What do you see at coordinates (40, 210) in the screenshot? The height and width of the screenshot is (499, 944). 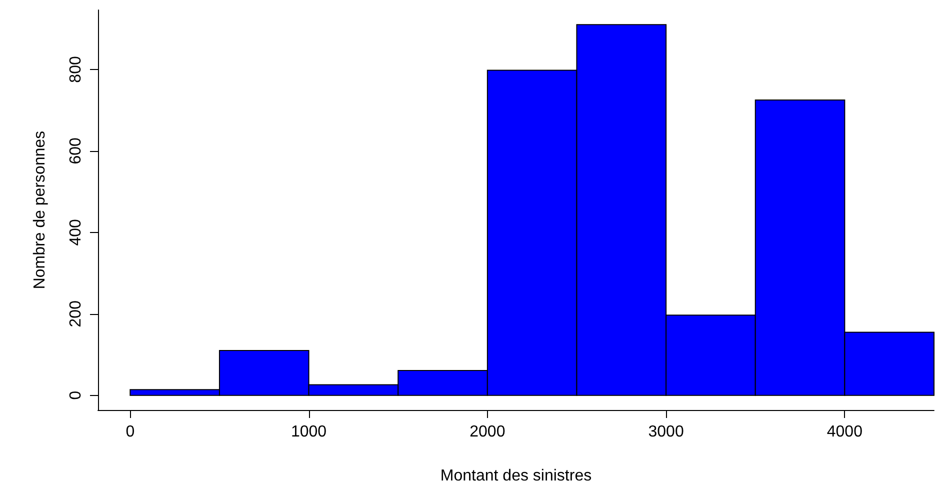 I see `y-axis-title: Nombre de personnes` at bounding box center [40, 210].